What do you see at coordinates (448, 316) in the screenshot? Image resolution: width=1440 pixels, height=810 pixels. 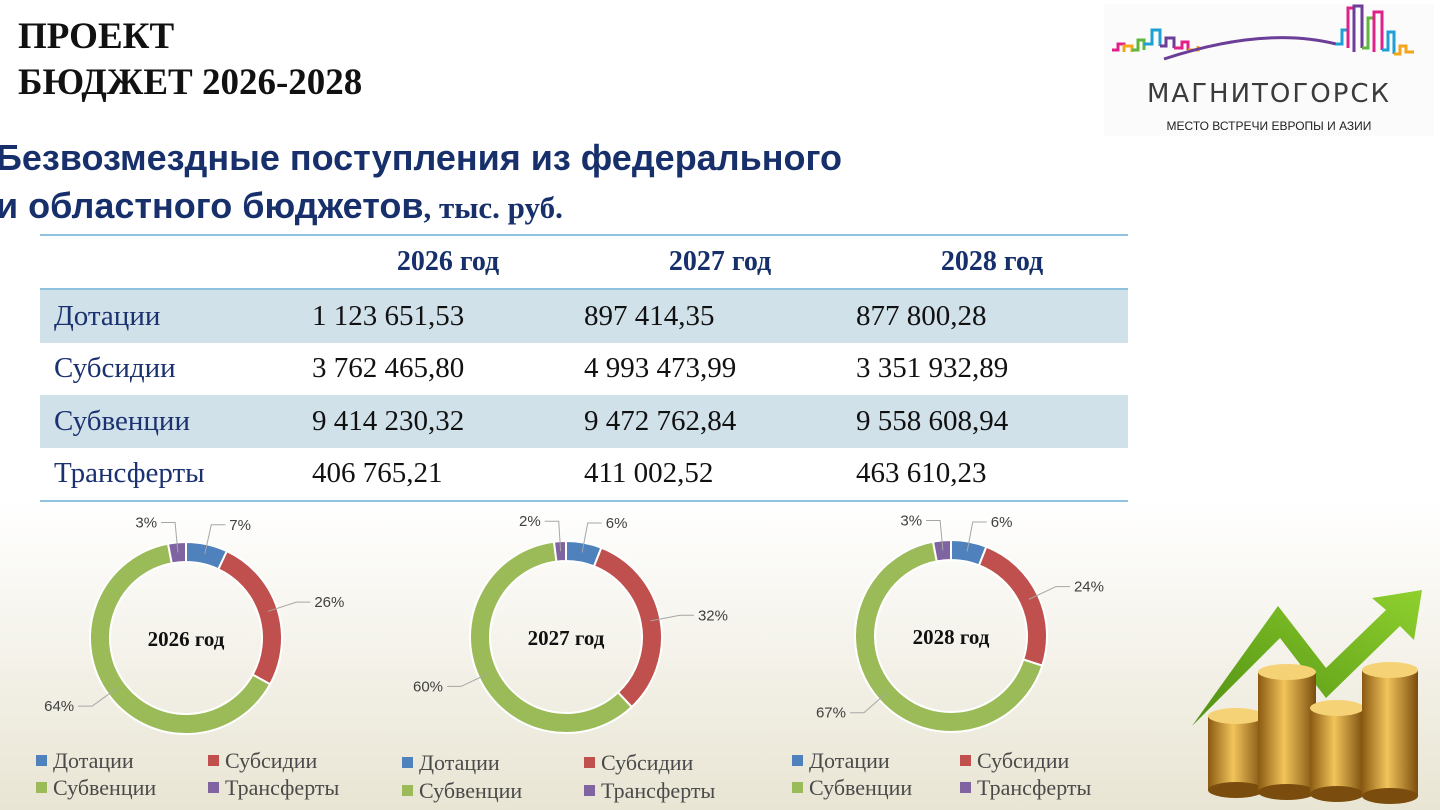 I see `table-cell: 1 123 651,53` at bounding box center [448, 316].